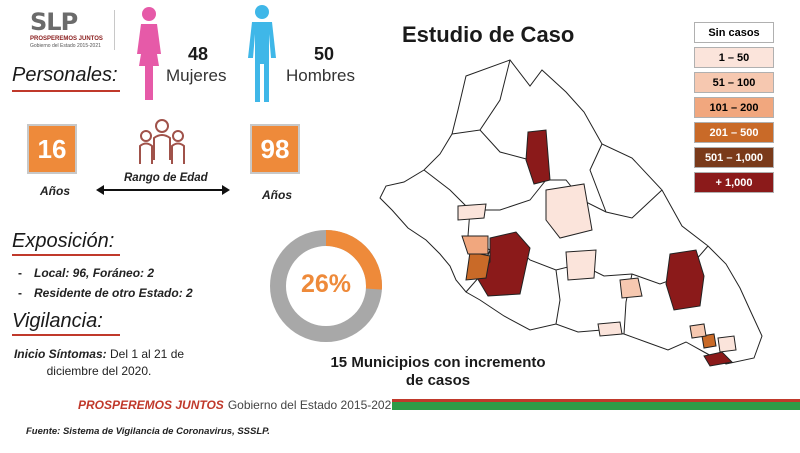 The width and height of the screenshot is (800, 453). What do you see at coordinates (734, 107) in the screenshot?
I see `legend-item: 101 – 200` at bounding box center [734, 107].